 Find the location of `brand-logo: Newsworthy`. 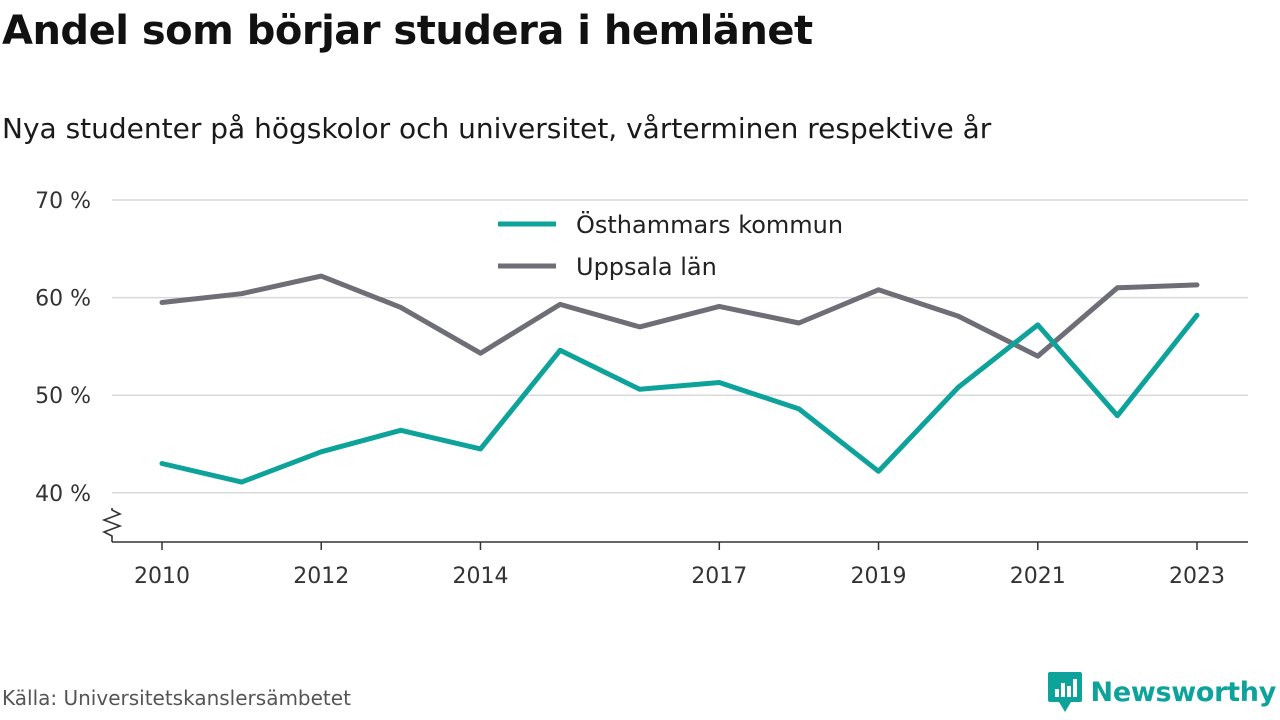

brand-logo: Newsworthy is located at coordinates (1161, 692).